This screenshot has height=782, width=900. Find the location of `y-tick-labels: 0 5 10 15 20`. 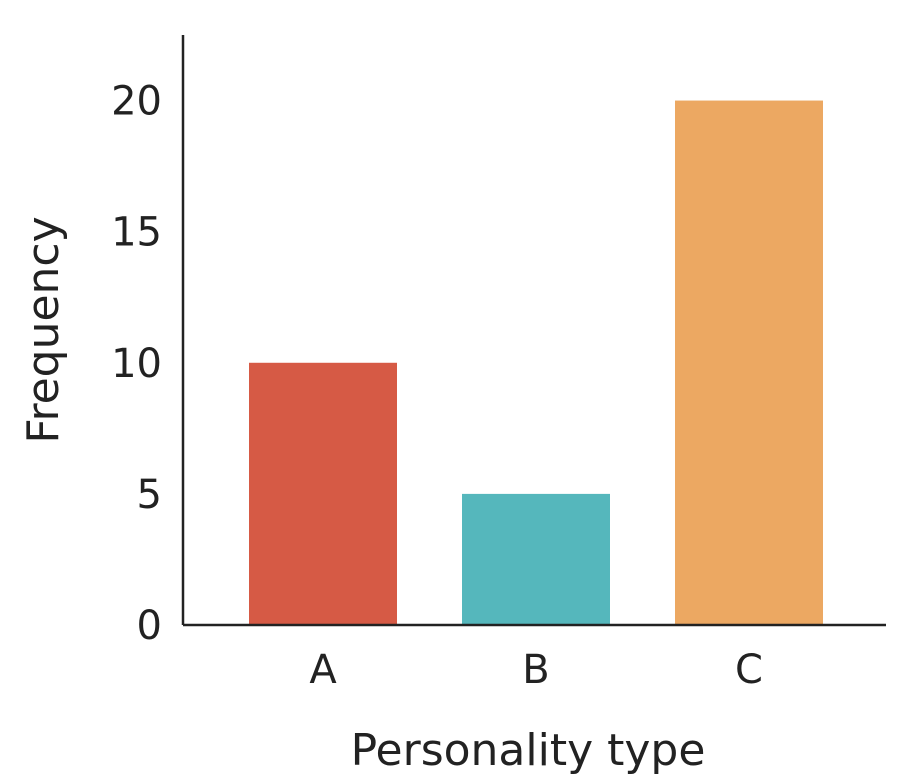

y-tick-labels: 0 5 10 15 20 is located at coordinates (136, 364).